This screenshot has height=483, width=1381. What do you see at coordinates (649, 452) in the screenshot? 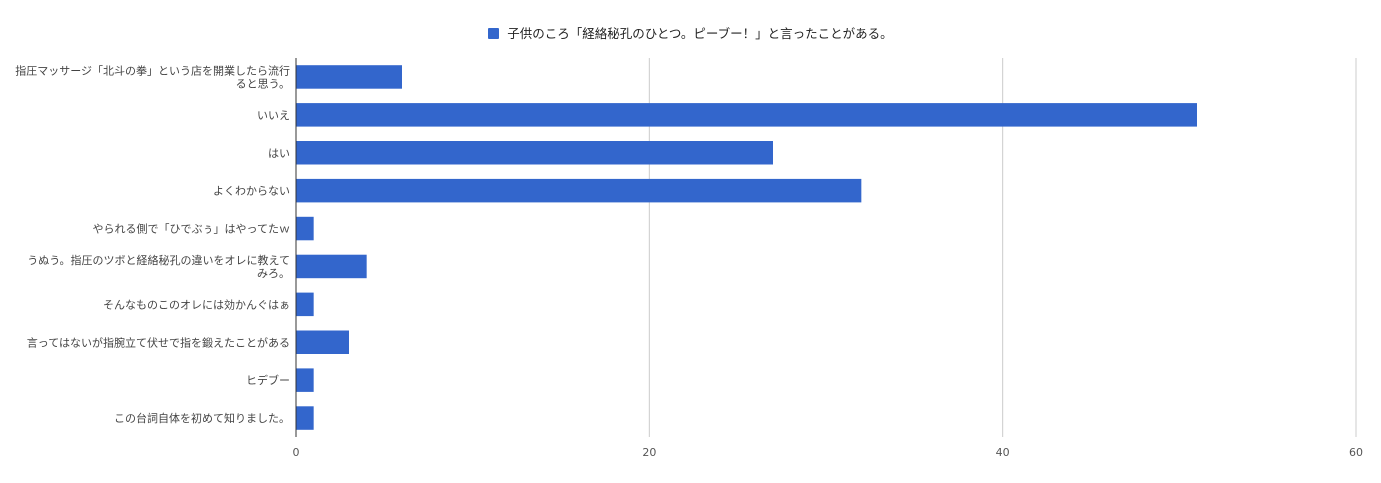
I see `x-tick-label: 20` at bounding box center [649, 452].